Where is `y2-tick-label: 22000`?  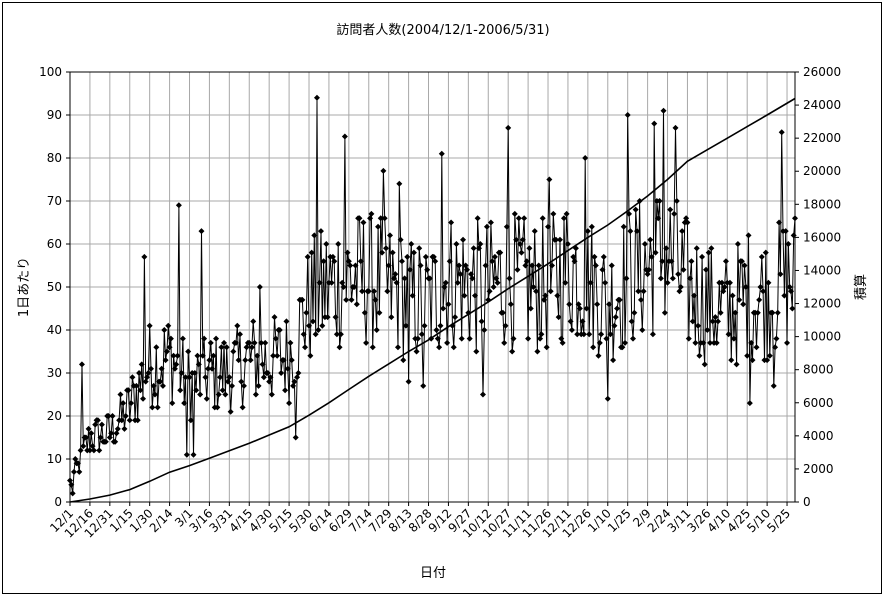 y2-tick-label: 22000 is located at coordinates (822, 138).